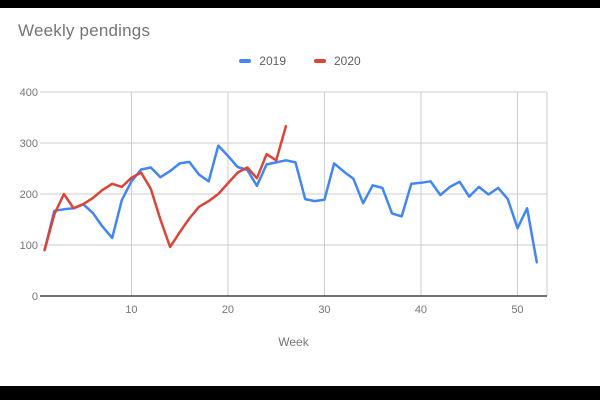 The image size is (600, 400). What do you see at coordinates (293, 342) in the screenshot?
I see `x-axis-title: Week` at bounding box center [293, 342].